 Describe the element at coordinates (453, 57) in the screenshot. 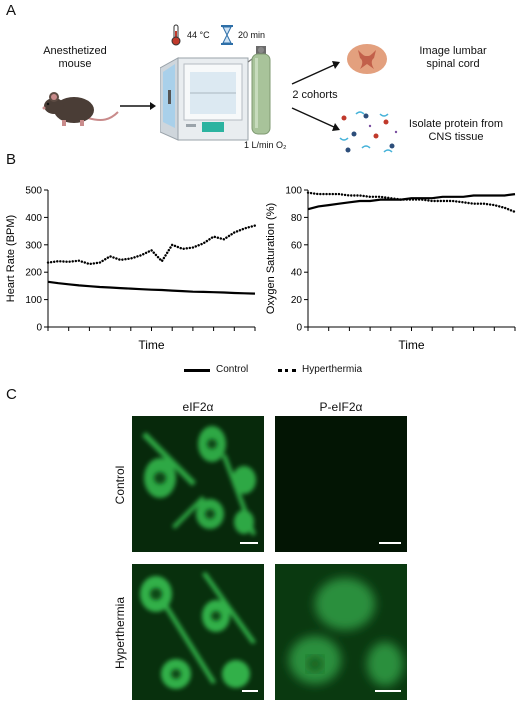

I see `outcome-top-label: Image lumbar spinal cord` at that location.